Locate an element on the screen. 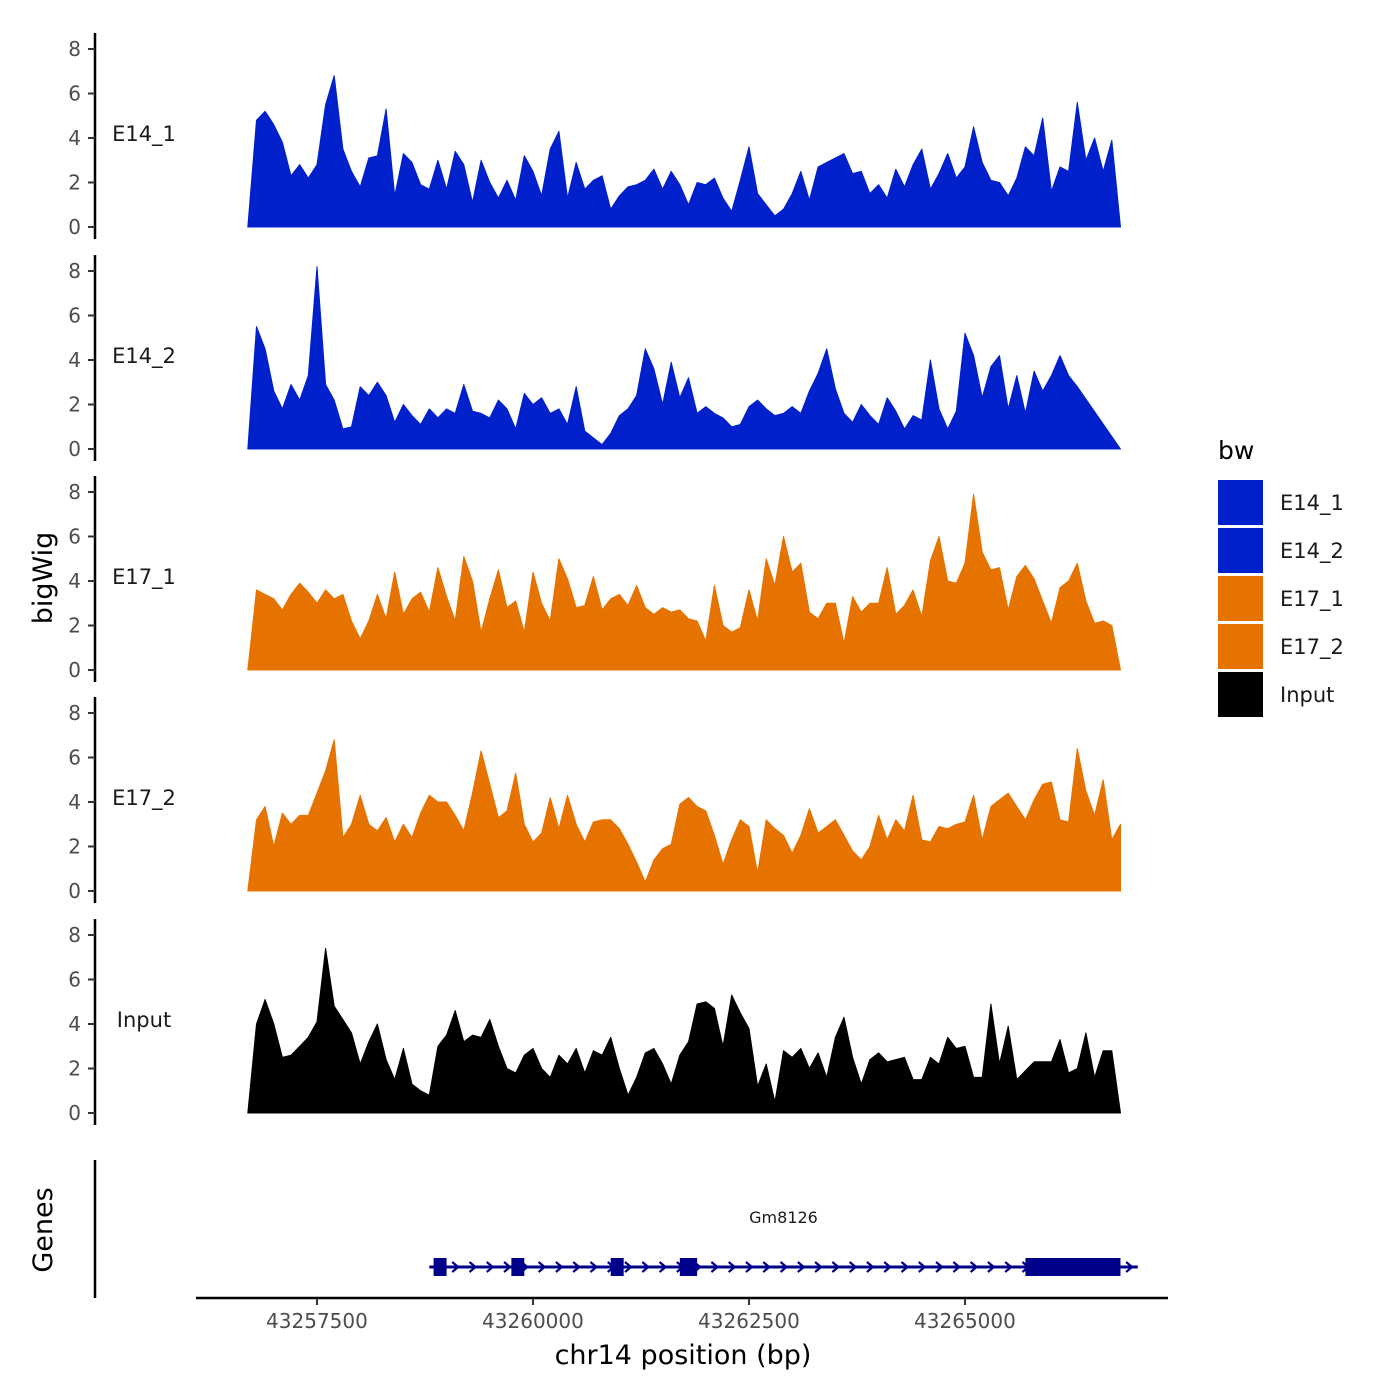 The height and width of the screenshot is (1400, 1400). gene-track: Gm8126 is located at coordinates (615, 1229).